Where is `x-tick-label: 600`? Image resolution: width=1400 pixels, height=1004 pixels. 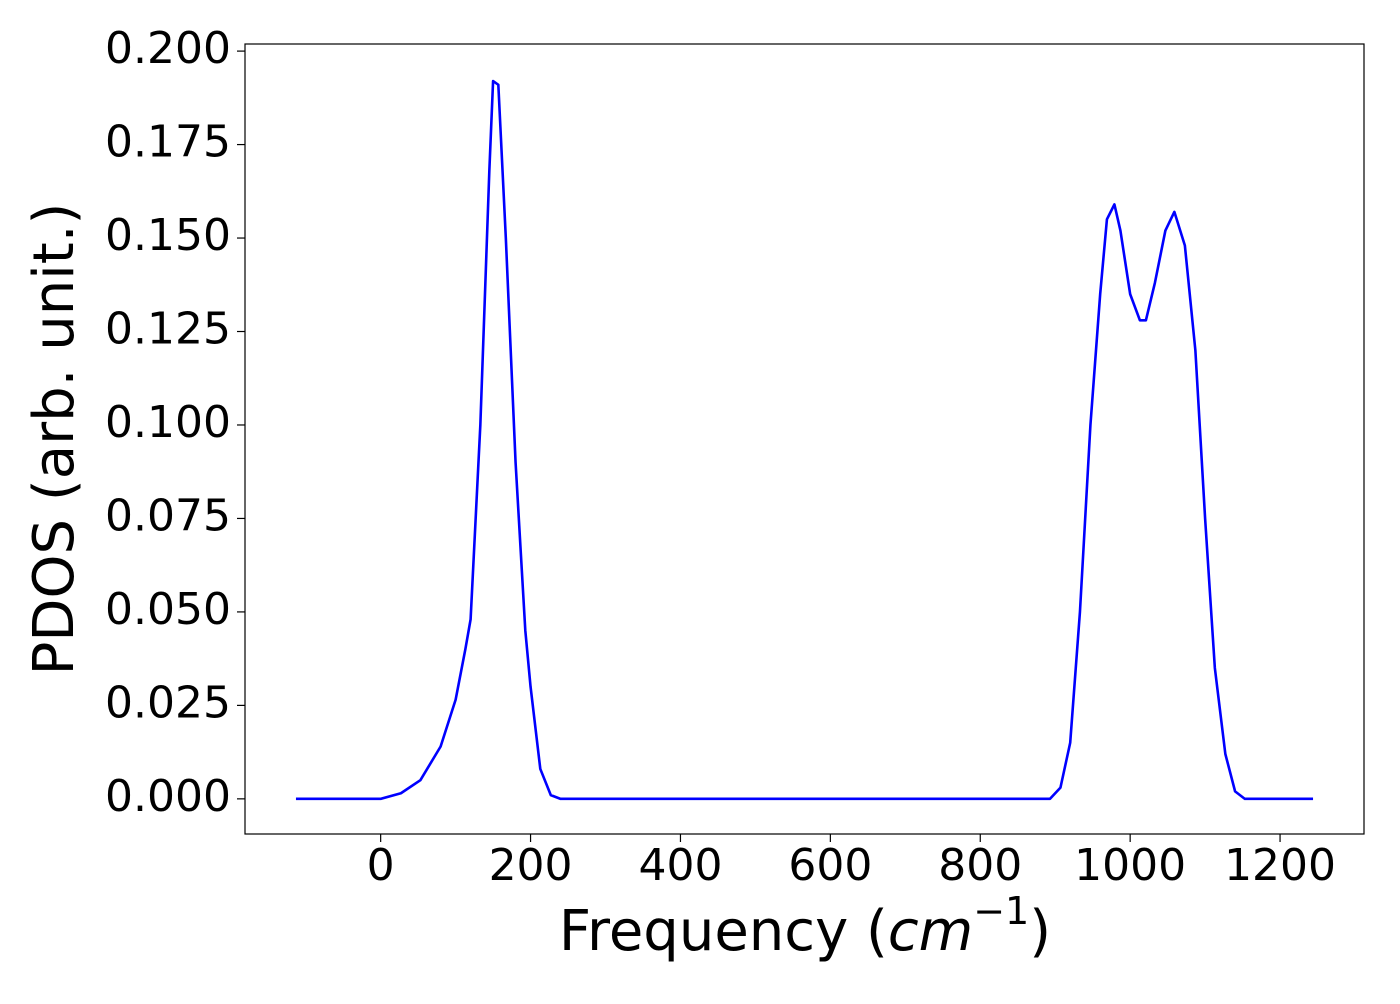
x-tick-label: 600 is located at coordinates (830, 865).